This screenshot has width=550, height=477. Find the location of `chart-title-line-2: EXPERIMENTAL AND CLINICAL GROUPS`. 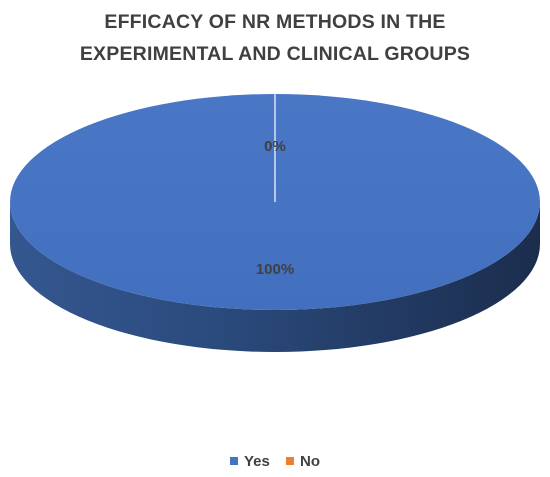

chart-title-line-2: EXPERIMENTAL AND CLINICAL GROUPS is located at coordinates (275, 54).